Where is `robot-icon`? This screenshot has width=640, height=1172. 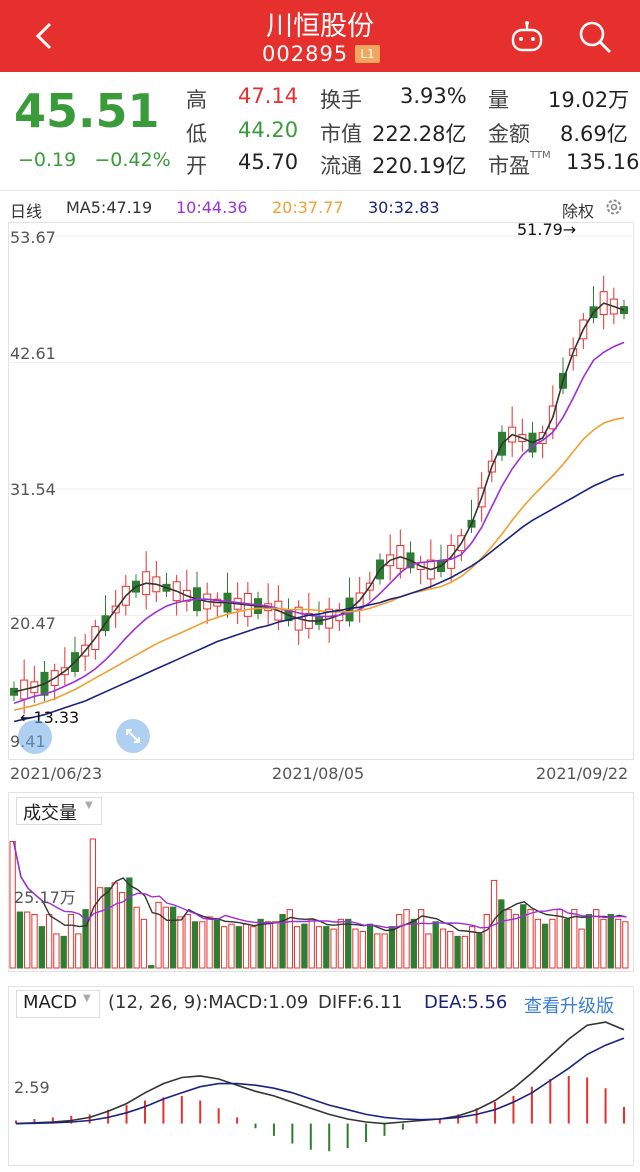
robot-icon is located at coordinates (527, 37).